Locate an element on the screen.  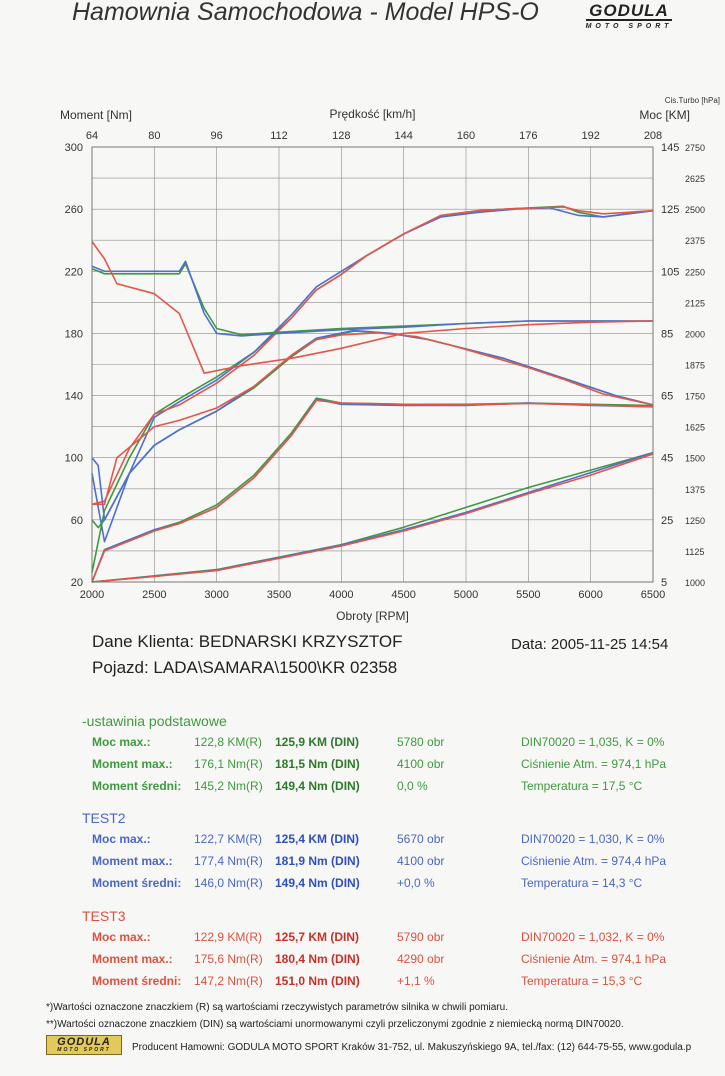
din-value: 125,4 KM (DIN) is located at coordinates (317, 839).